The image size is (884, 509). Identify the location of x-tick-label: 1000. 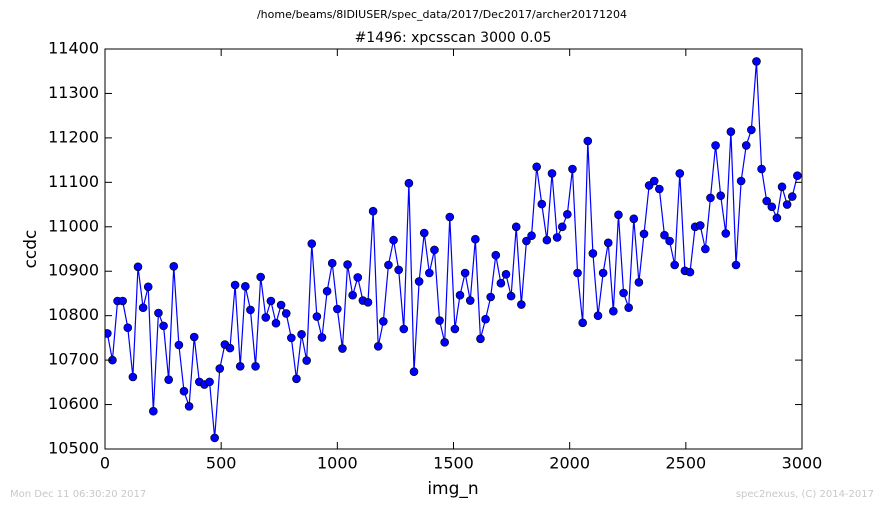
(337, 463).